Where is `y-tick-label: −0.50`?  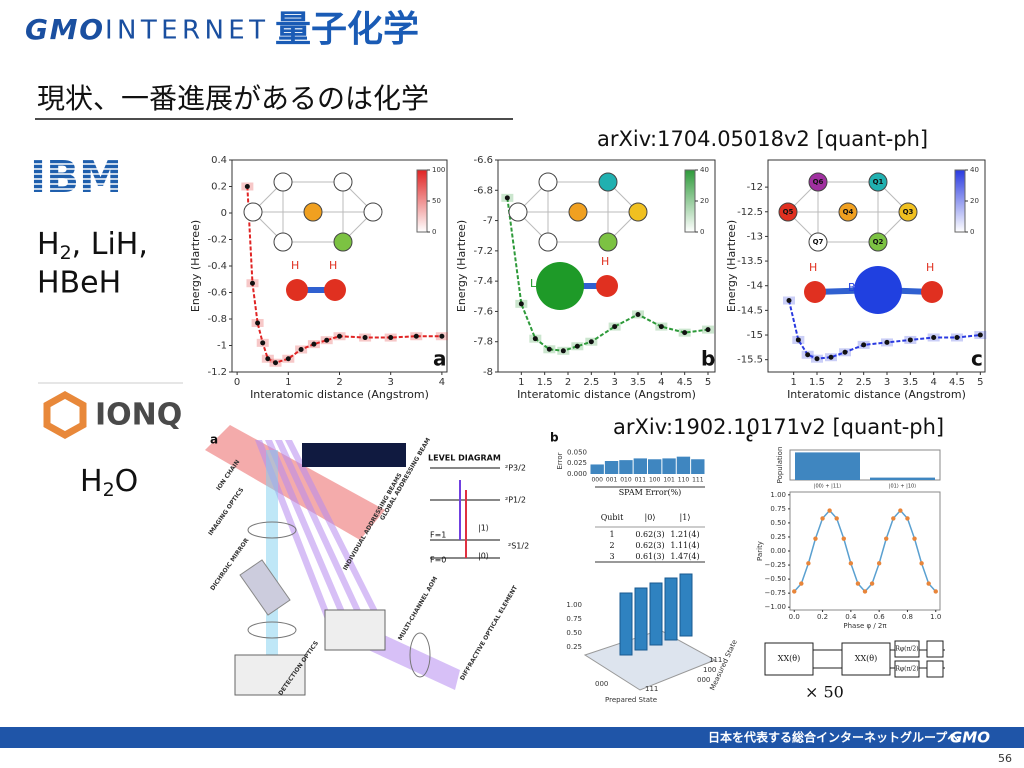 y-tick-label: −0.50 is located at coordinates (775, 579).